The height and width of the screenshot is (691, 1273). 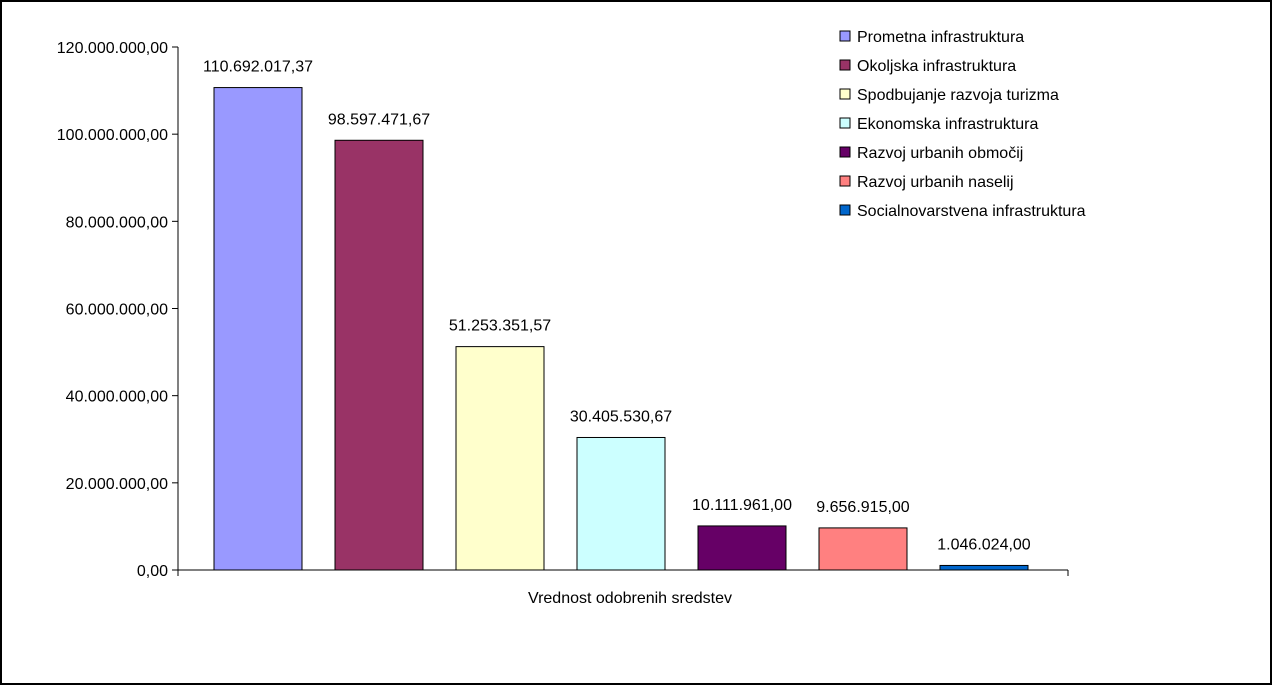 What do you see at coordinates (258, 67) in the screenshot?
I see `bar-value-label: 110.692.017,37` at bounding box center [258, 67].